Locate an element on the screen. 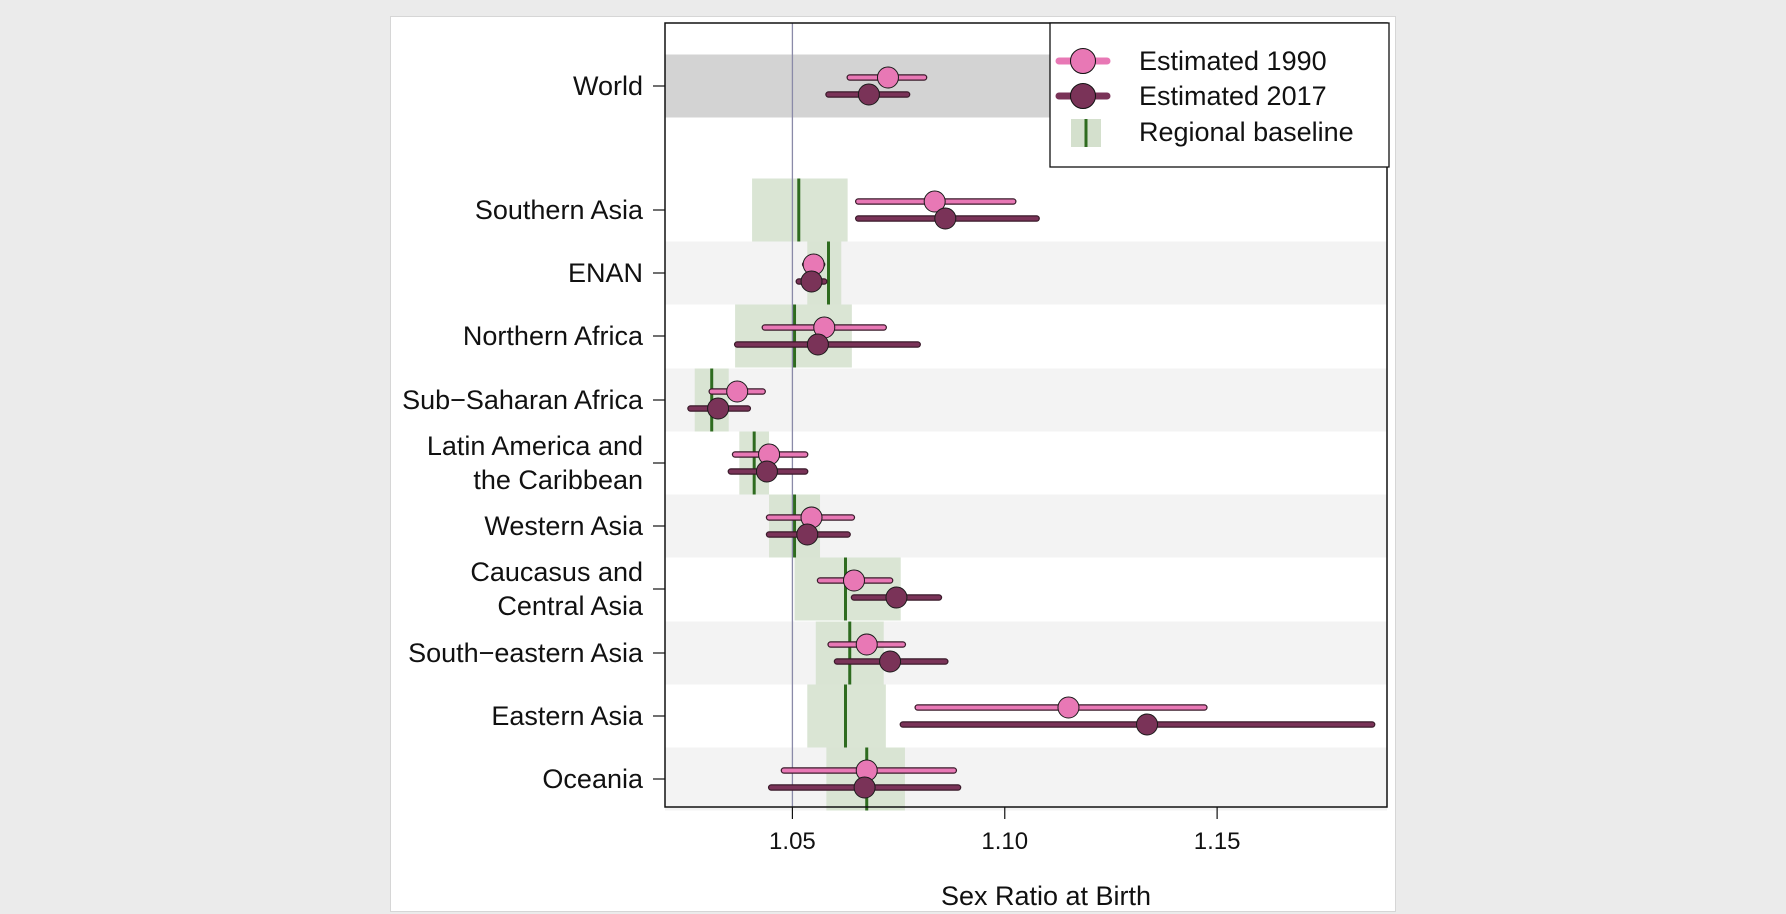 Image resolution: width=1786 pixels, height=914 pixels. x-tick-label-1: 1.10 is located at coordinates (1004, 841).